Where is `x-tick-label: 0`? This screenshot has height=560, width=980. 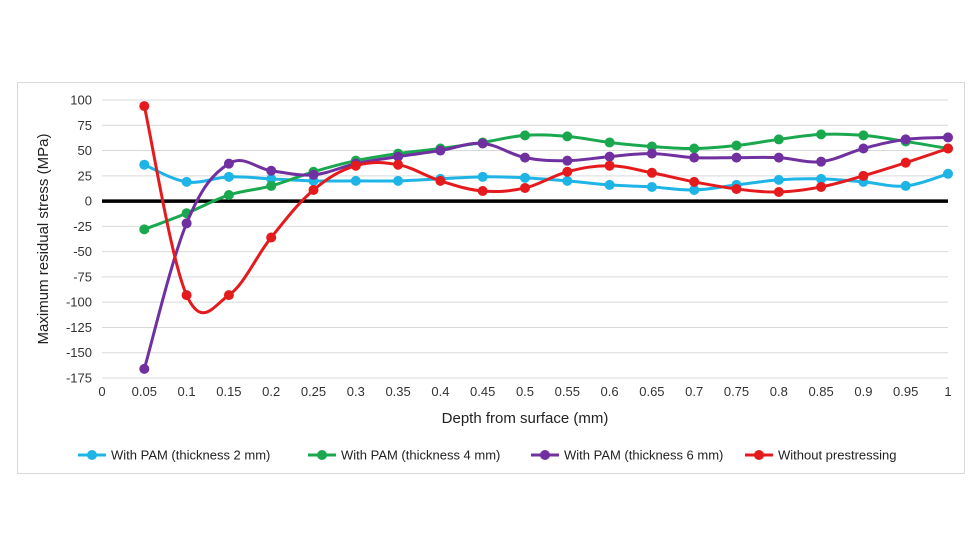
x-tick-label: 0 is located at coordinates (101, 391).